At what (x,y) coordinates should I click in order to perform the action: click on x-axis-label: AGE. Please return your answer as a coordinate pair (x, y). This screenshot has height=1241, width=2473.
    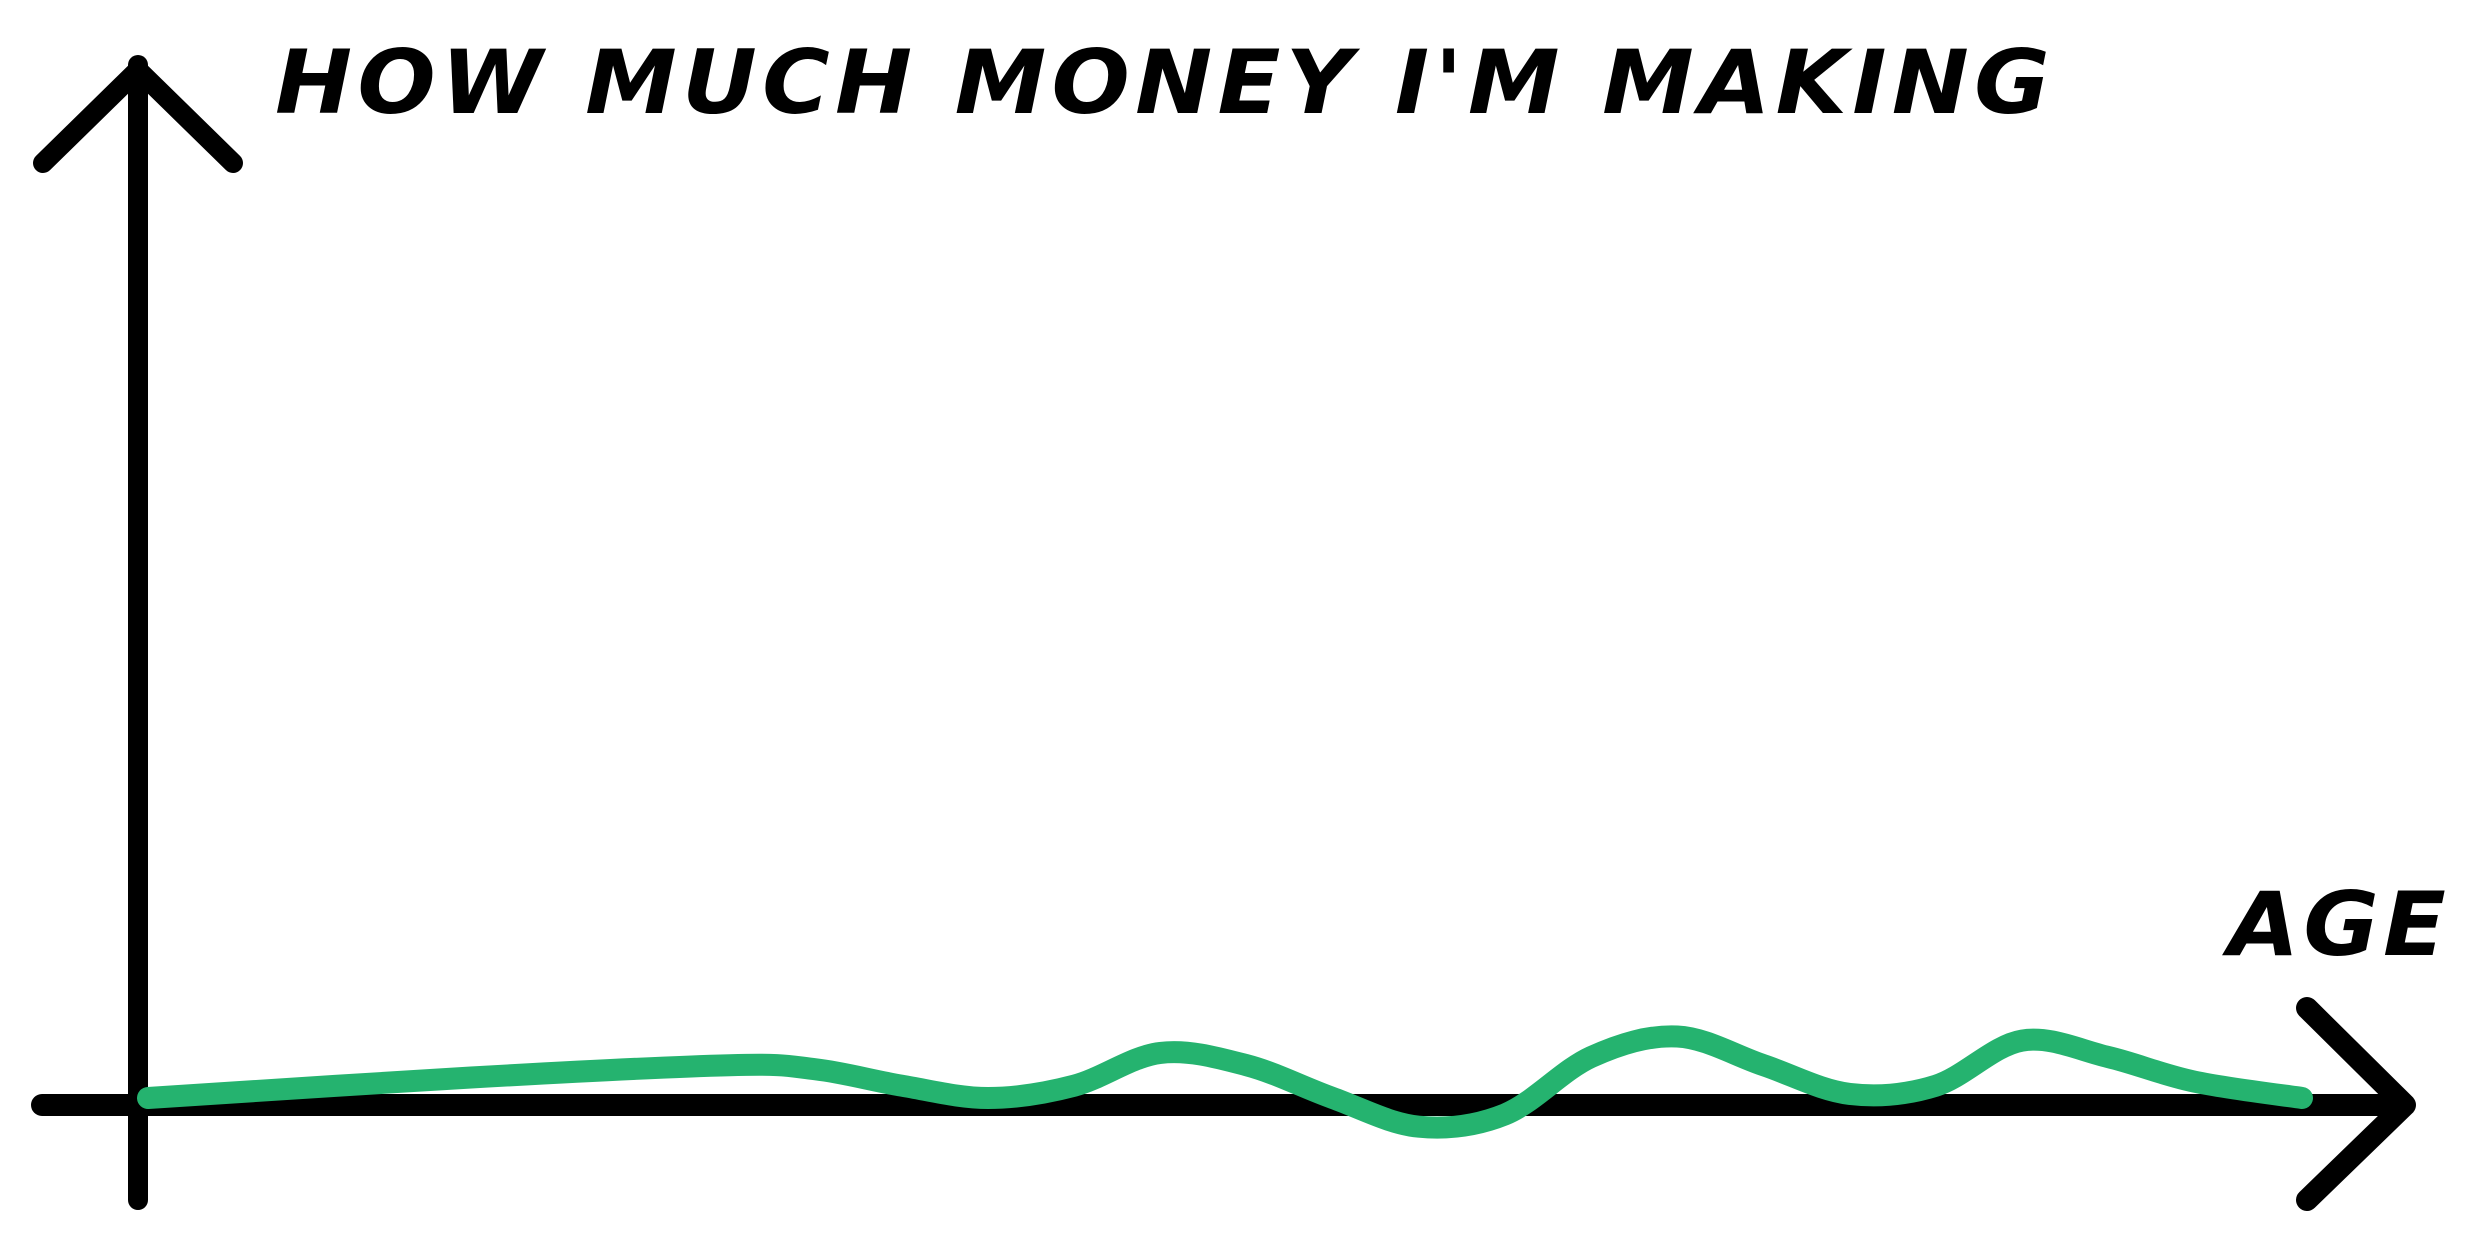
    Looking at the image, I should click on (2336, 924).